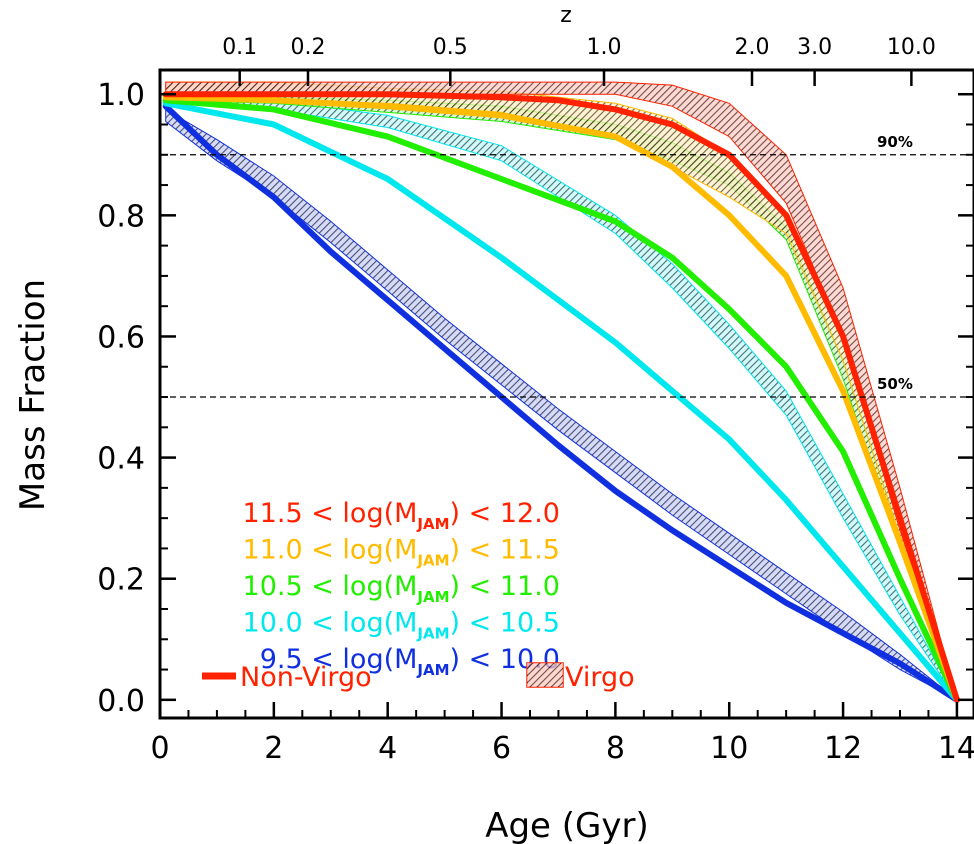 This screenshot has height=844, width=974. I want to click on legend-row-part: 9.5 < log(M, so click(339, 659).